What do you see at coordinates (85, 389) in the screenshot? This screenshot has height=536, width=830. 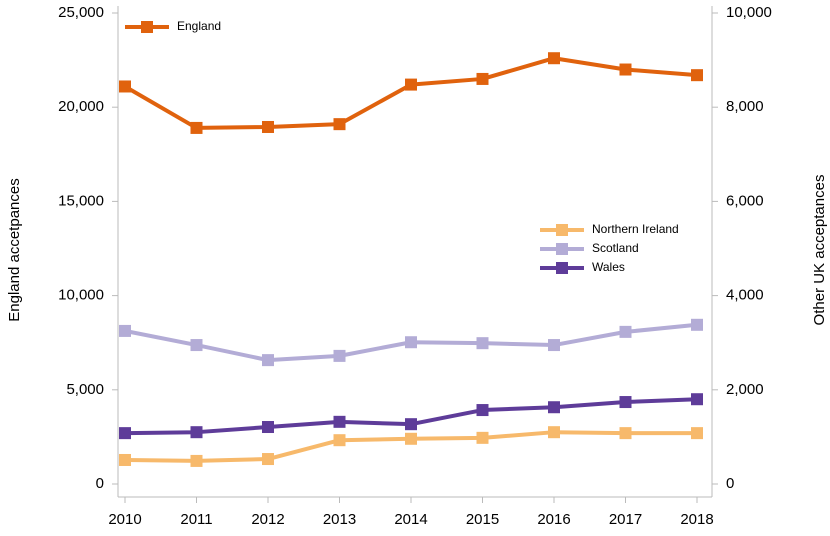 I see `y-tick-label: 5,000` at bounding box center [85, 389].